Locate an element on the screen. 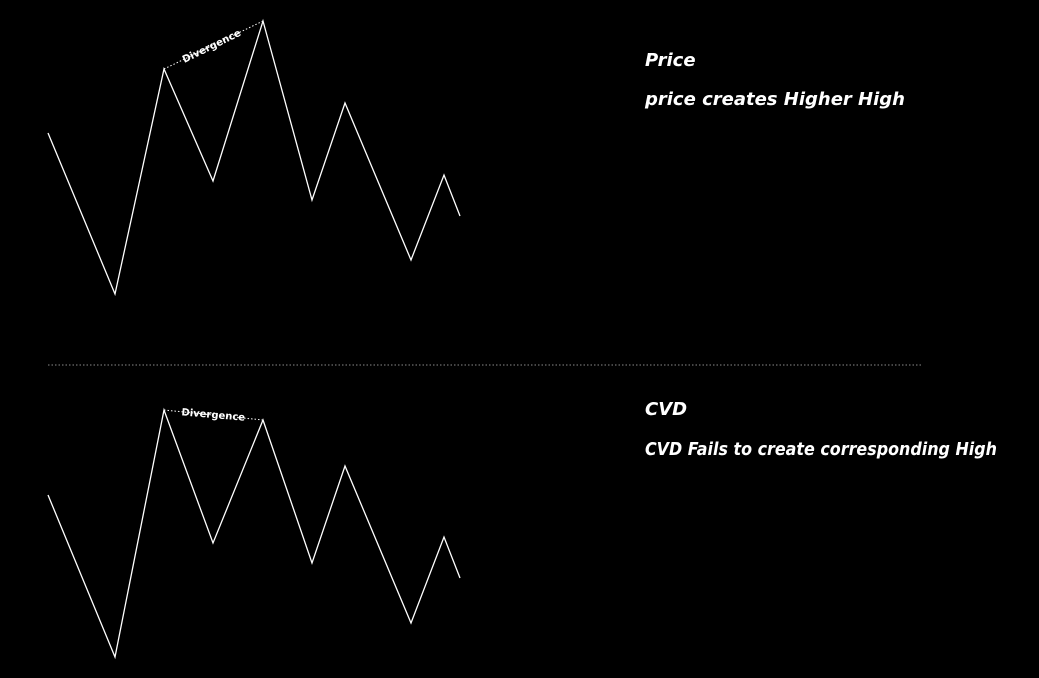 Image resolution: width=1039 pixels, height=678 pixels. price-title: Price is located at coordinates (670, 60).